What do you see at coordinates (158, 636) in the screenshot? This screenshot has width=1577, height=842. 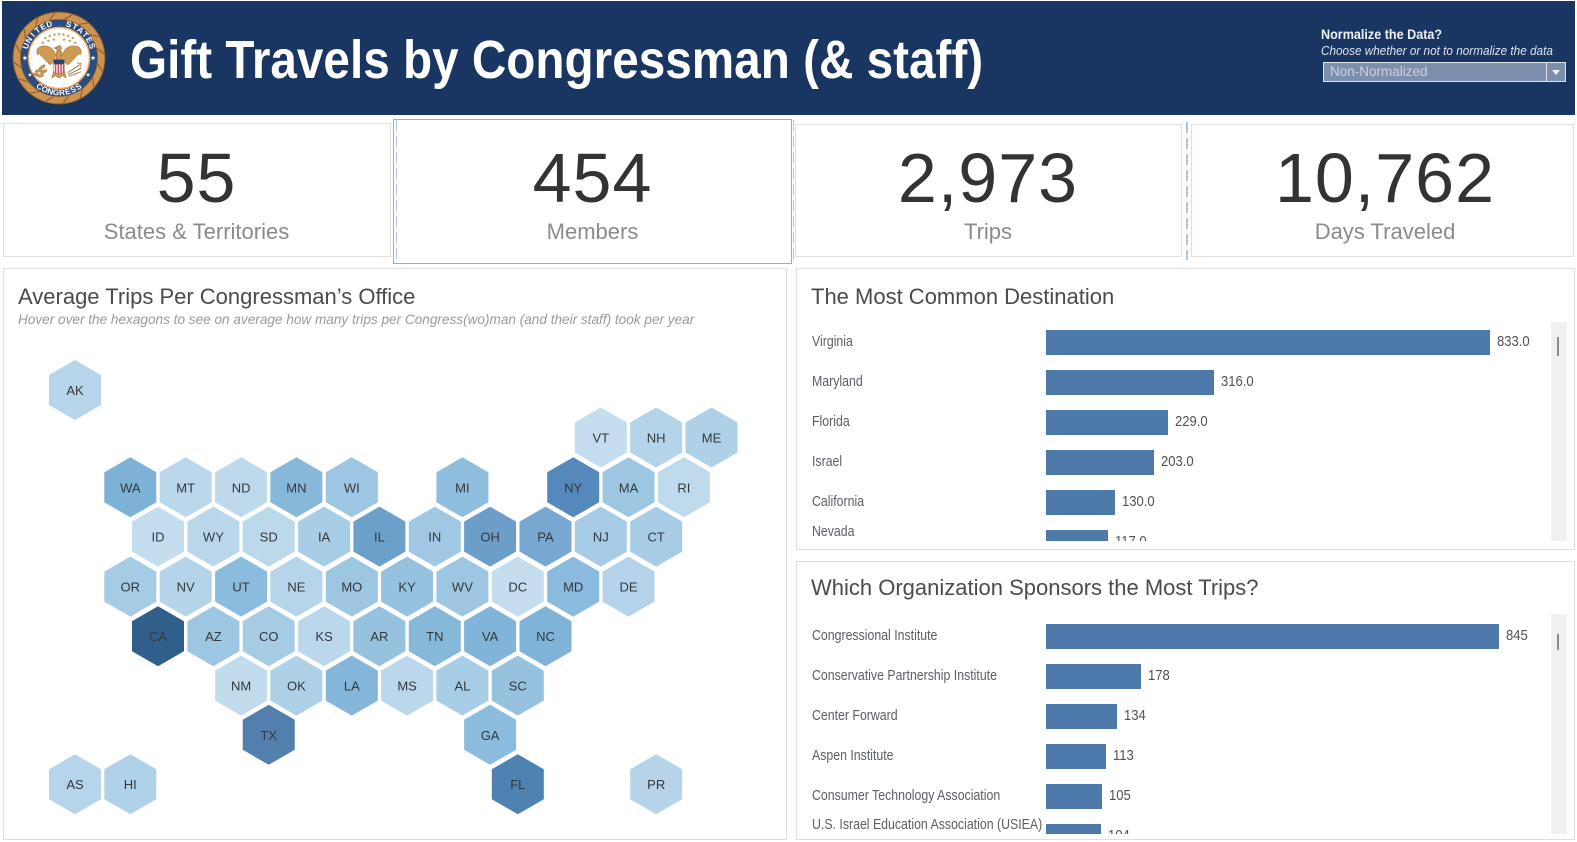 I see `svg-text: CA` at bounding box center [158, 636].